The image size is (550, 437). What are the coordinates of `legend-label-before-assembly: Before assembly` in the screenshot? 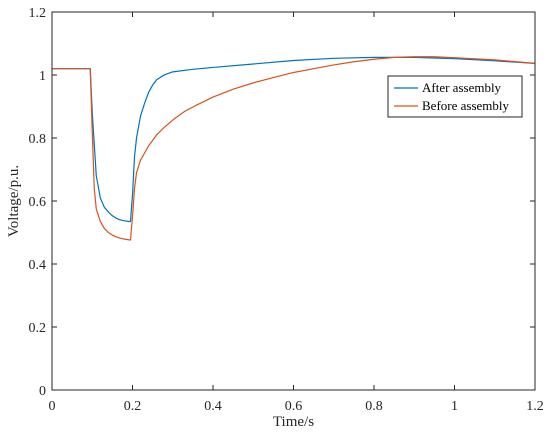 It's located at (466, 105).